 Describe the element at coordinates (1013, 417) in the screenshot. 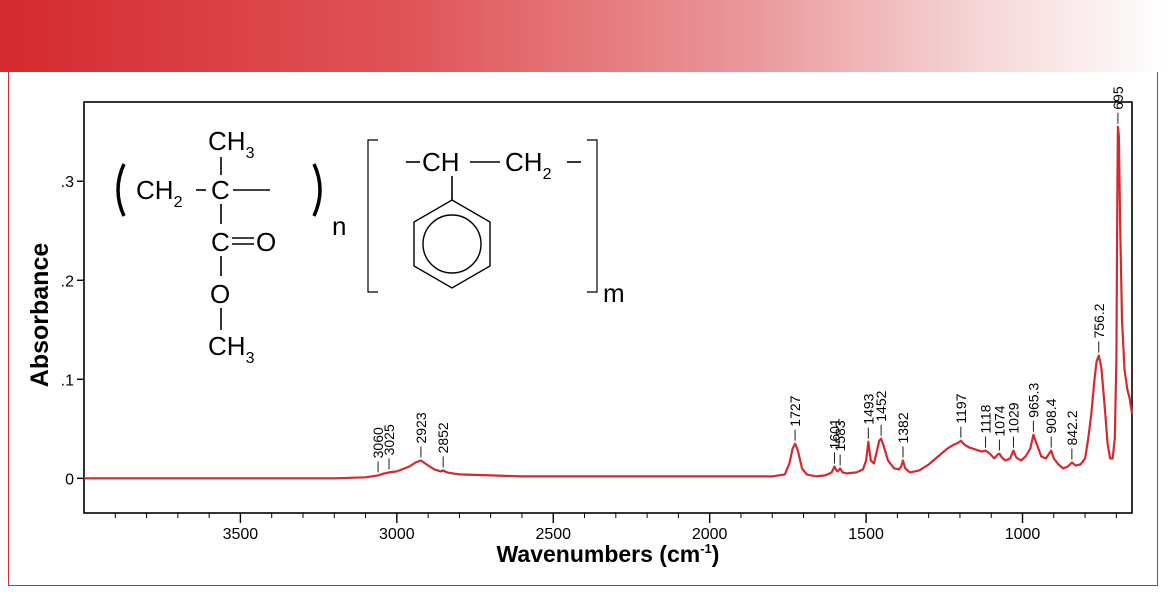

I see `peak-label: 1029` at that location.